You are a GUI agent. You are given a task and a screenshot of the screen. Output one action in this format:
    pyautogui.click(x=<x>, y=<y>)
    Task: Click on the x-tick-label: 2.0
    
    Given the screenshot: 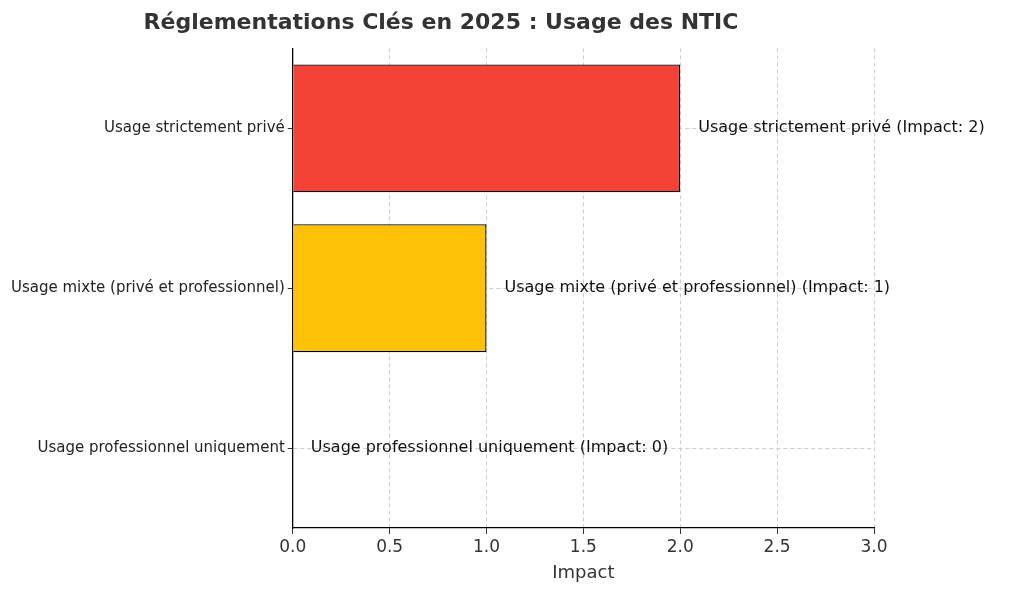 What is the action you would take?
    pyautogui.click(x=680, y=545)
    